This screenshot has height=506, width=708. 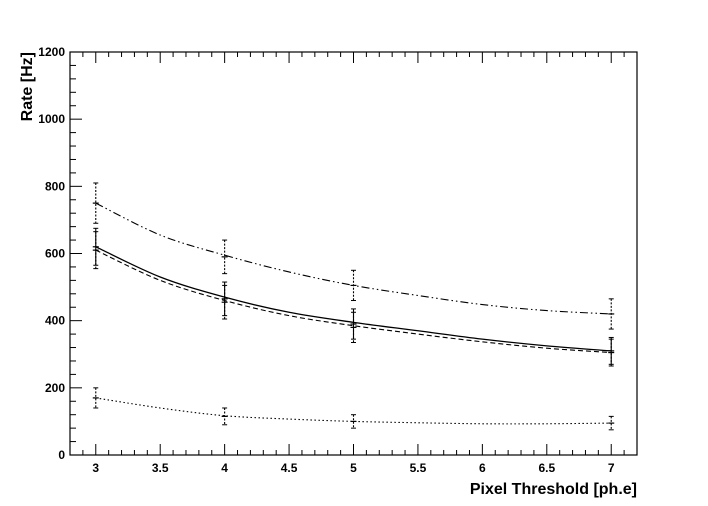 What do you see at coordinates (55, 254) in the screenshot?
I see `y-tick-label: 600` at bounding box center [55, 254].